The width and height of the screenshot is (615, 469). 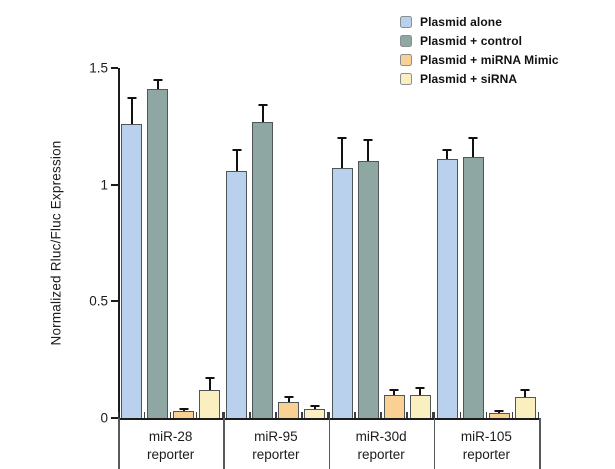 What do you see at coordinates (170, 436) in the screenshot?
I see `x-category-line1: miR-28` at bounding box center [170, 436].